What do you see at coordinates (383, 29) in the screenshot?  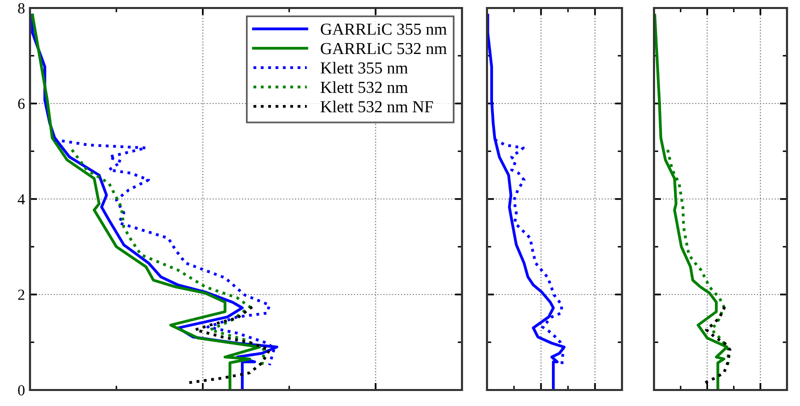 I see `legend-label: GARRLiC 355 nm` at bounding box center [383, 29].